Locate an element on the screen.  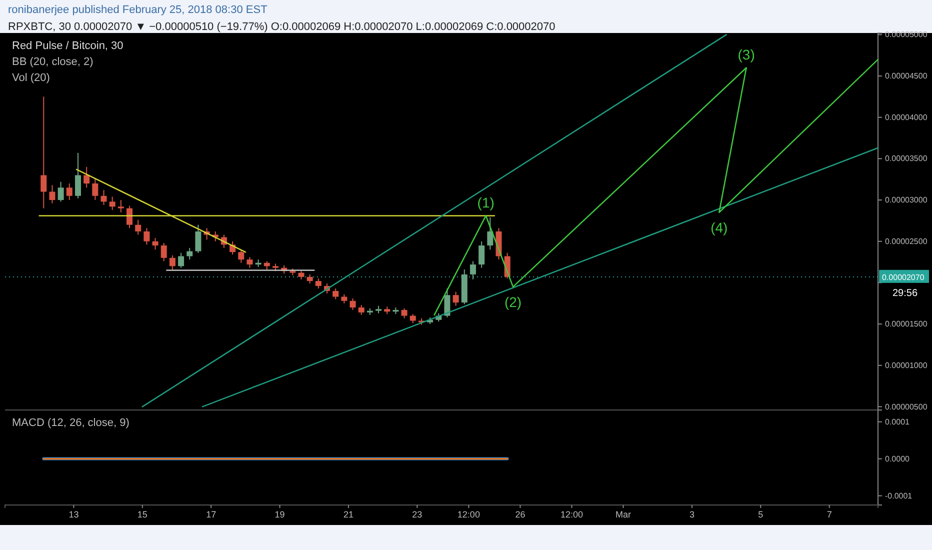
y-tick-label: 0.00001000 is located at coordinates (906, 365).